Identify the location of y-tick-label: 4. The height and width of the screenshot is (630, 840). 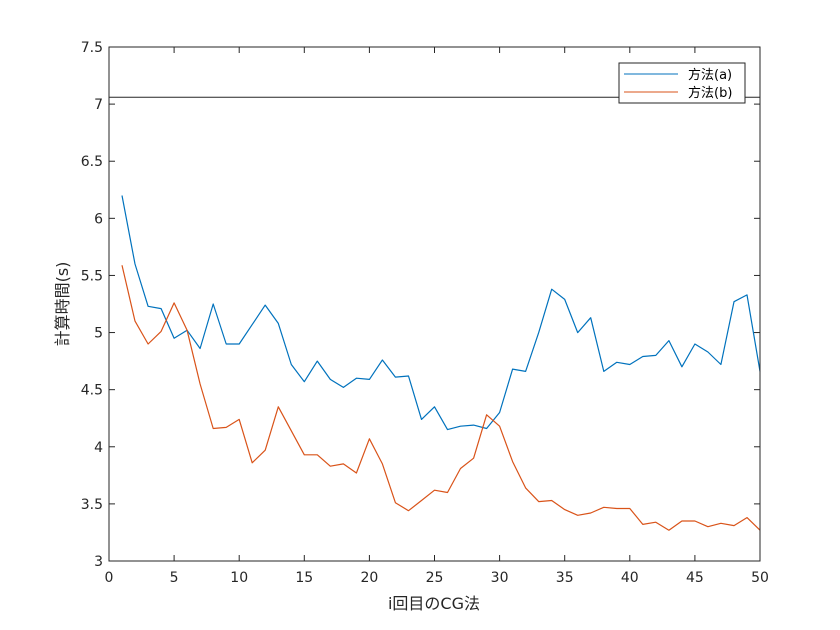
(98, 448).